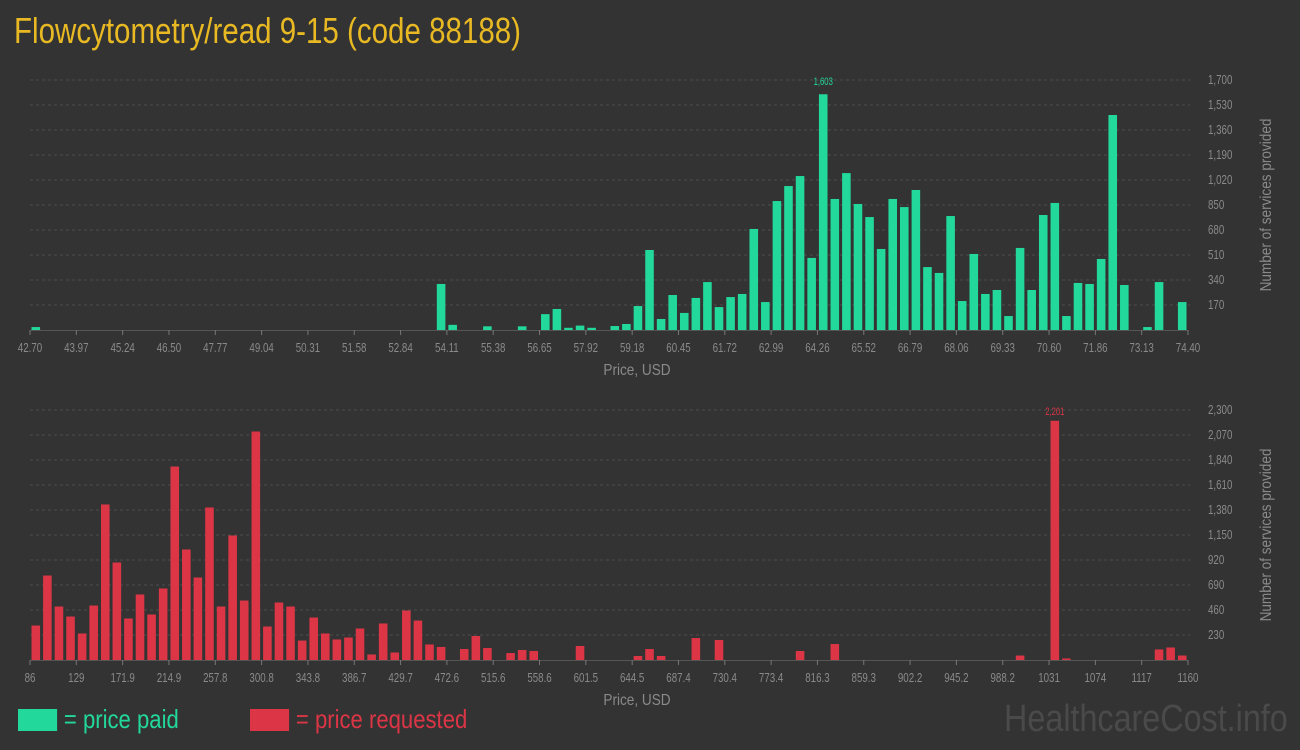  Describe the element at coordinates (1142, 679) in the screenshot. I see `x-tick-label: 1117` at that location.